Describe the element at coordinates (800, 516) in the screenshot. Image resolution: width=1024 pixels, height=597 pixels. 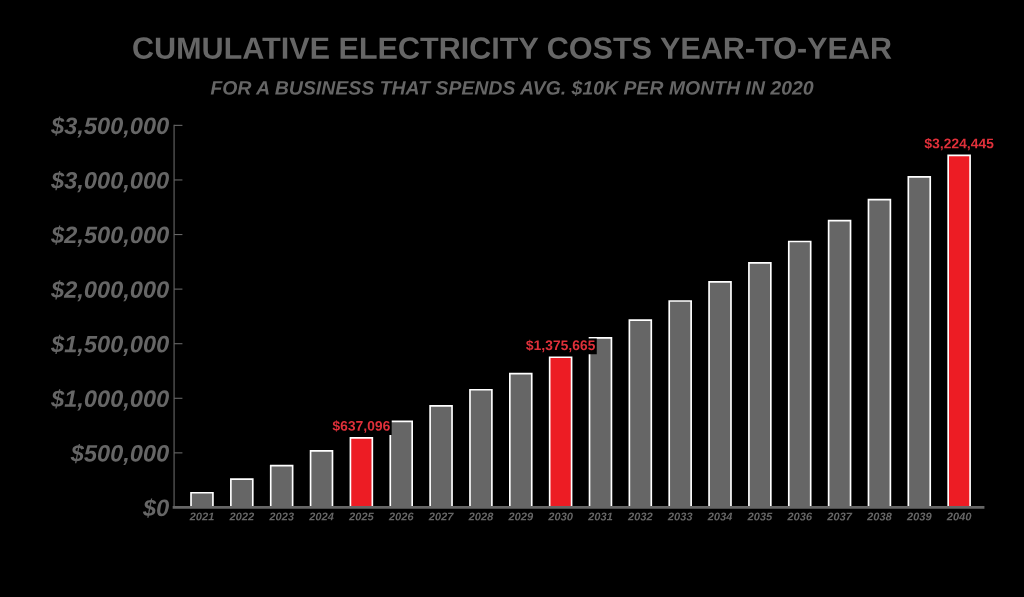
I see `x-tick-label: 2036` at that location.